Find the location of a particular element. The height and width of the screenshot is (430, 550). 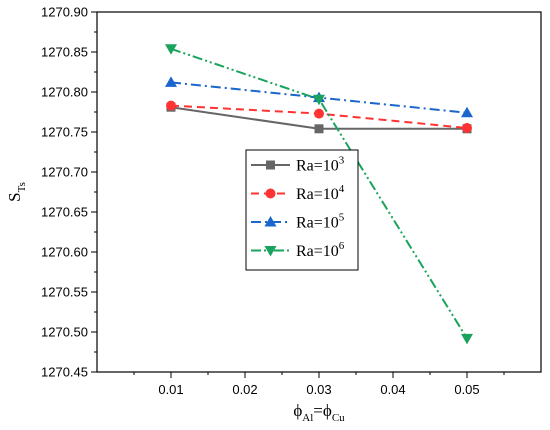

y-tick-label-7: 1270.75 is located at coordinates (64, 132).